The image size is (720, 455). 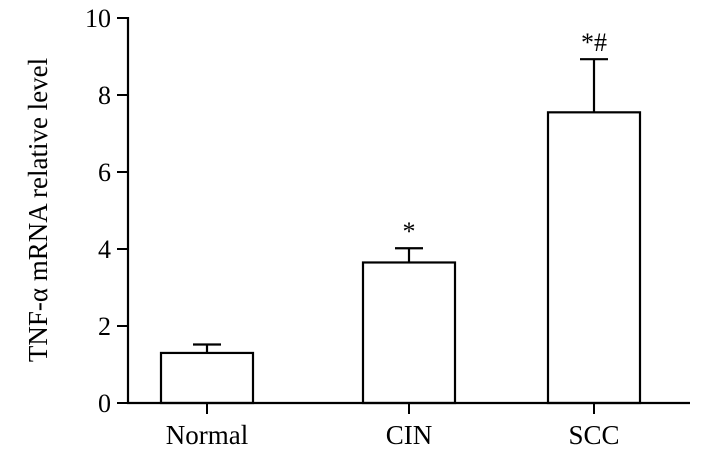 What do you see at coordinates (593, 435) in the screenshot?
I see `x-tick-label: SCC` at bounding box center [593, 435].